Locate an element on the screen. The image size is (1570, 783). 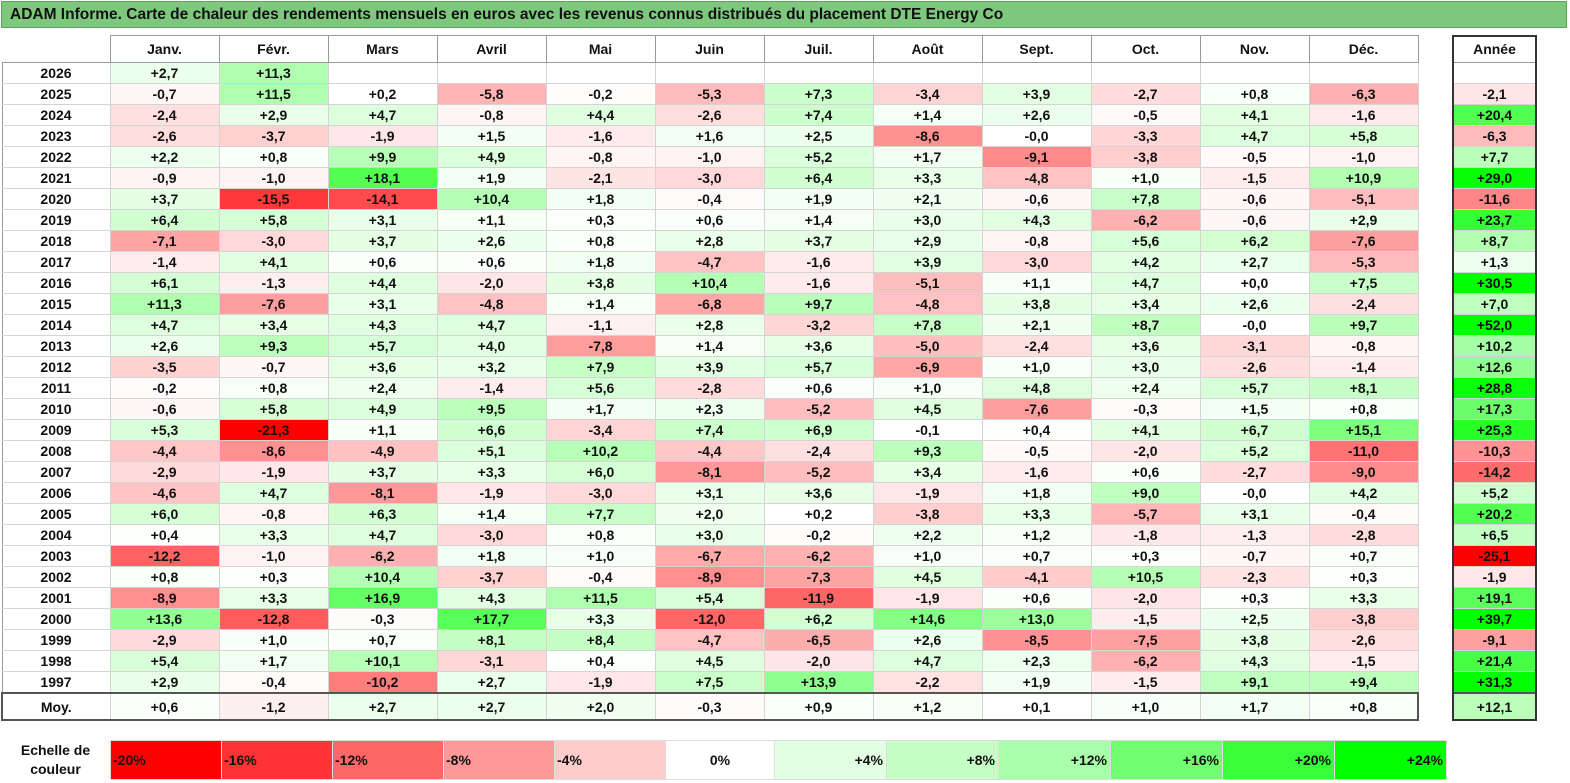
average-cell: +2,7 is located at coordinates (491, 706).